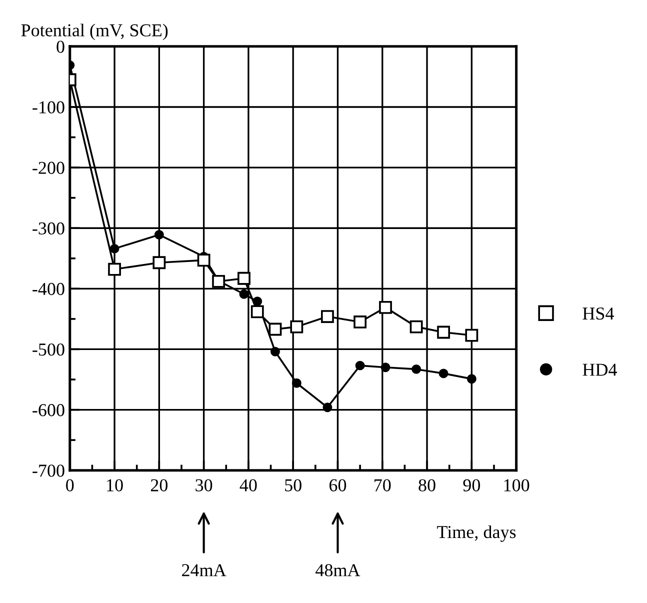  Describe the element at coordinates (70, 485) in the screenshot. I see `x-tick-label: 0` at that location.